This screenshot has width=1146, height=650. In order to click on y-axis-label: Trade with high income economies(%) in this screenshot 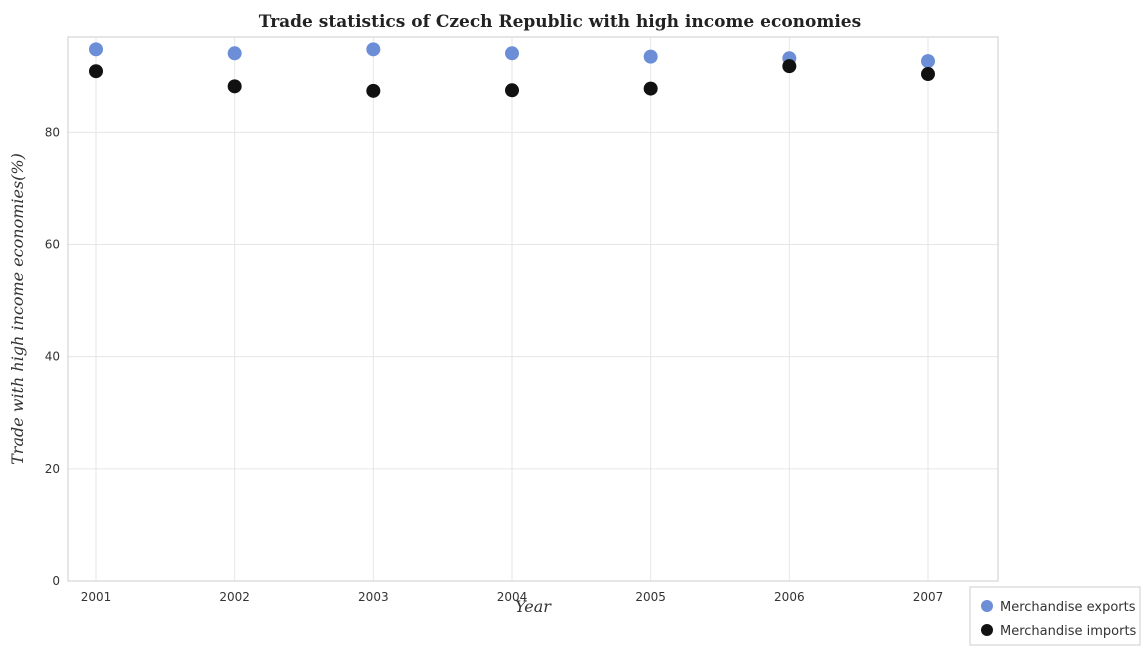, I will do `click(17, 309)`.